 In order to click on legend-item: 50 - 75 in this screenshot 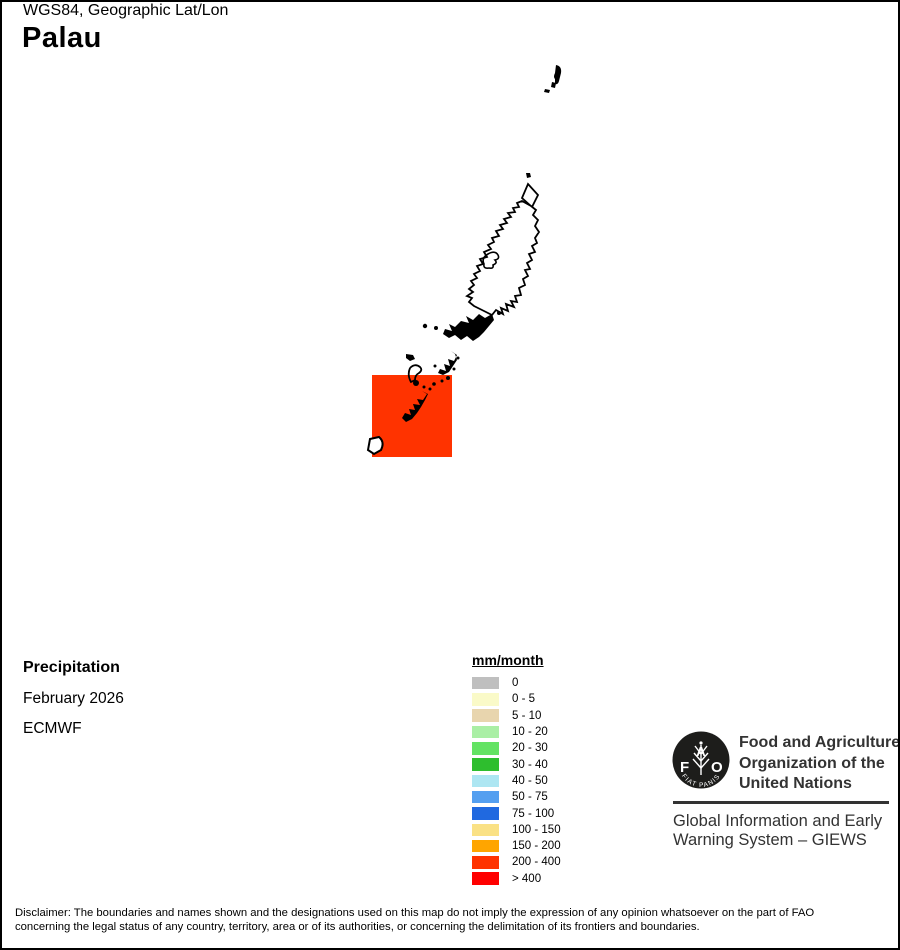, I will do `click(516, 797)`.